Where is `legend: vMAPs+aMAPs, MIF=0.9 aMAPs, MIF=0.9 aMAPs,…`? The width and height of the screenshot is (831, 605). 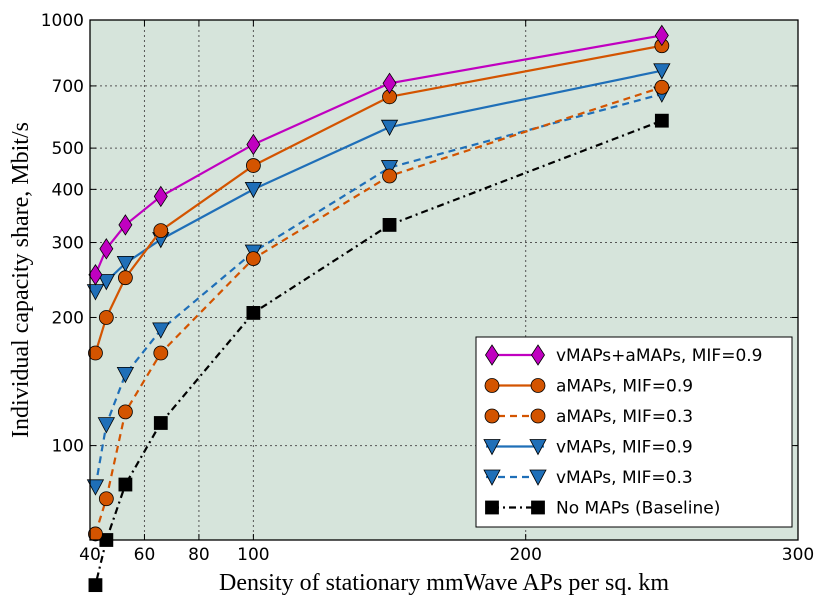 legend: vMAPs+aMAPs, MIF=0.9 aMAPs, MIF=0.9 aMAPs,… is located at coordinates (634, 432).